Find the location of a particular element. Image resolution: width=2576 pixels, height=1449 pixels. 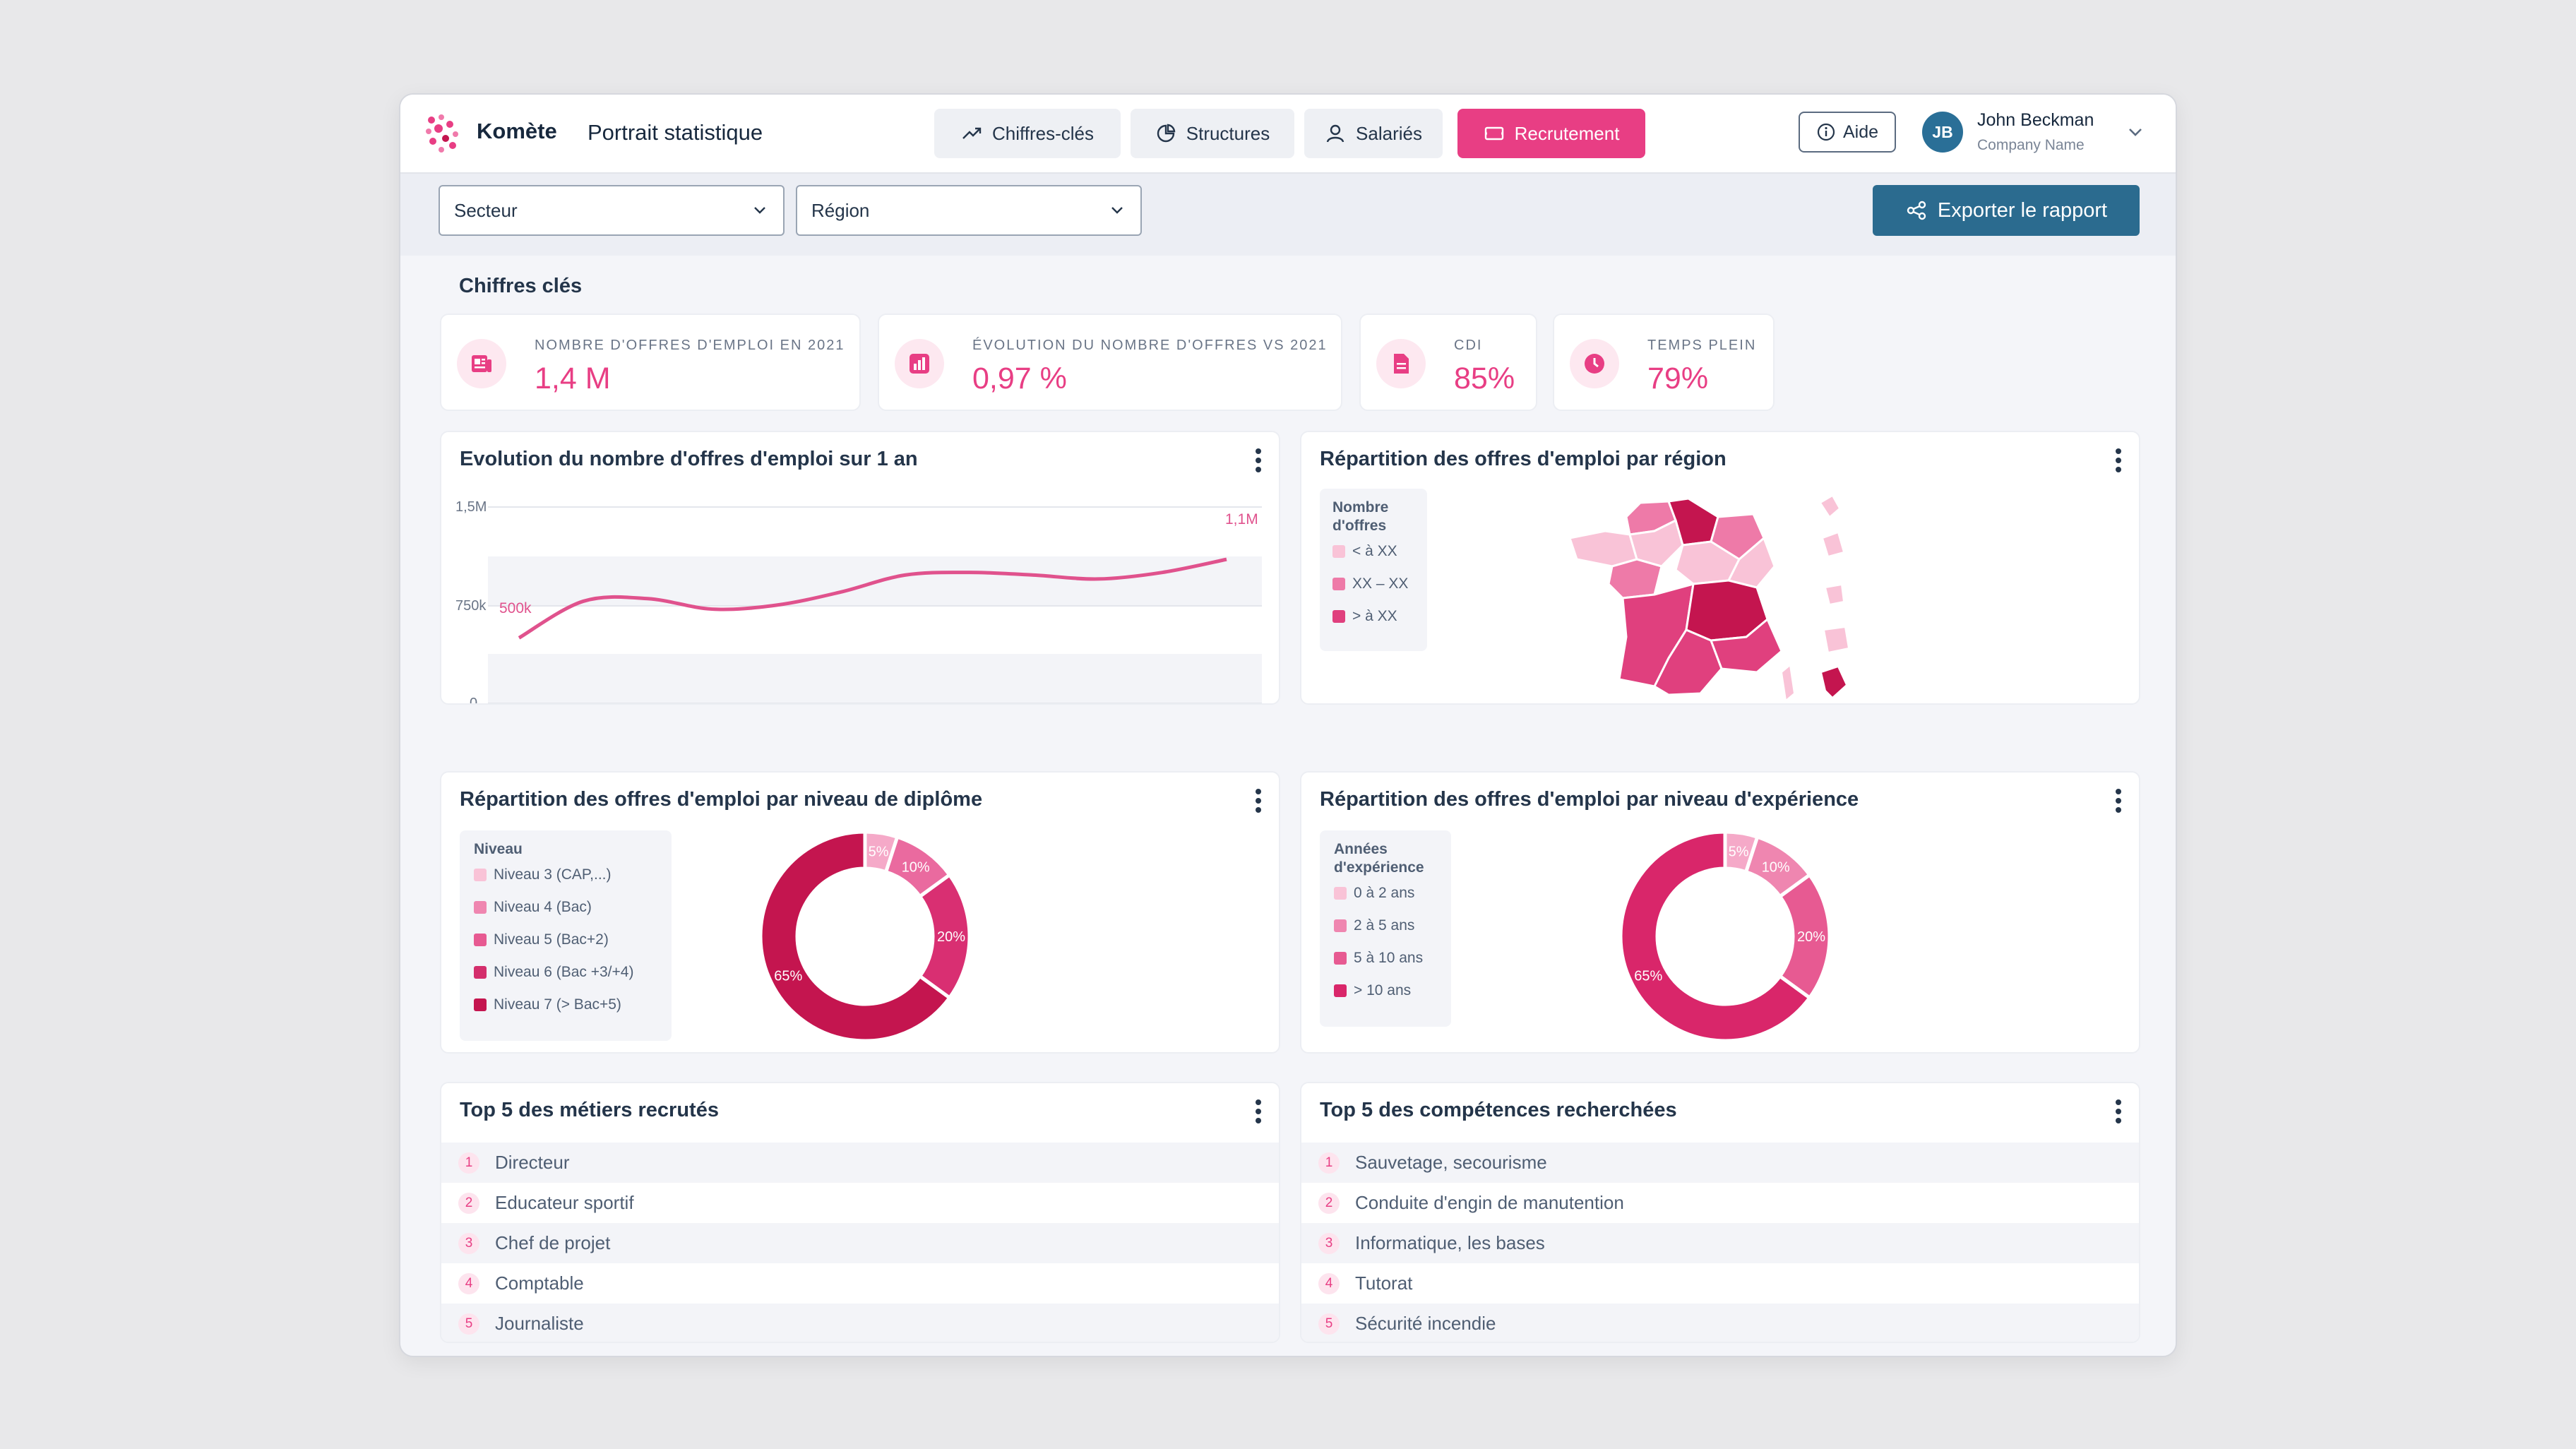

avatar: JB is located at coordinates (1942, 132).